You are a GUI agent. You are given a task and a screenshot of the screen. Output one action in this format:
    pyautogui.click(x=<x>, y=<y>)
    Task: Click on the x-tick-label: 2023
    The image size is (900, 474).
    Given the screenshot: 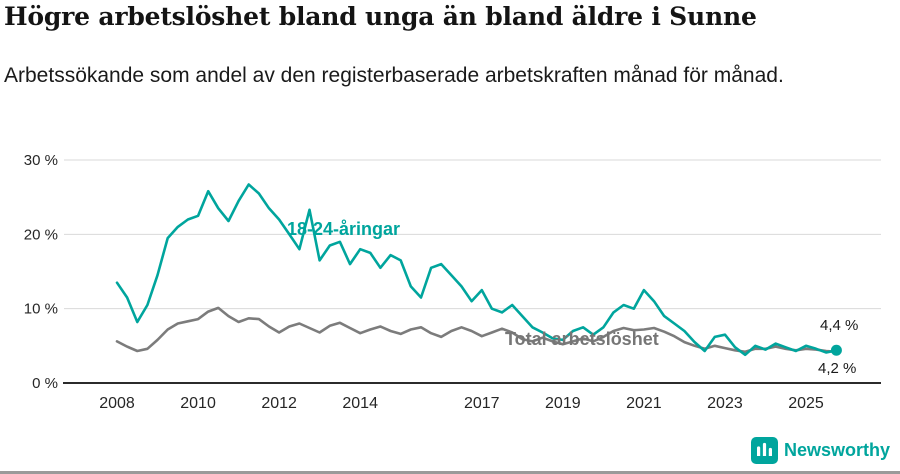 What is the action you would take?
    pyautogui.click(x=725, y=403)
    